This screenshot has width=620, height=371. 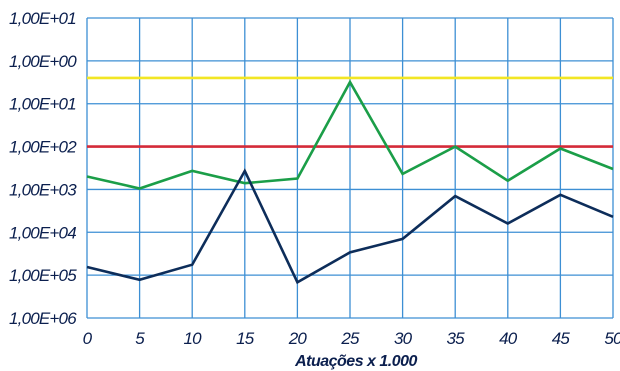 I want to click on x-tick-label: 15, so click(x=245, y=338).